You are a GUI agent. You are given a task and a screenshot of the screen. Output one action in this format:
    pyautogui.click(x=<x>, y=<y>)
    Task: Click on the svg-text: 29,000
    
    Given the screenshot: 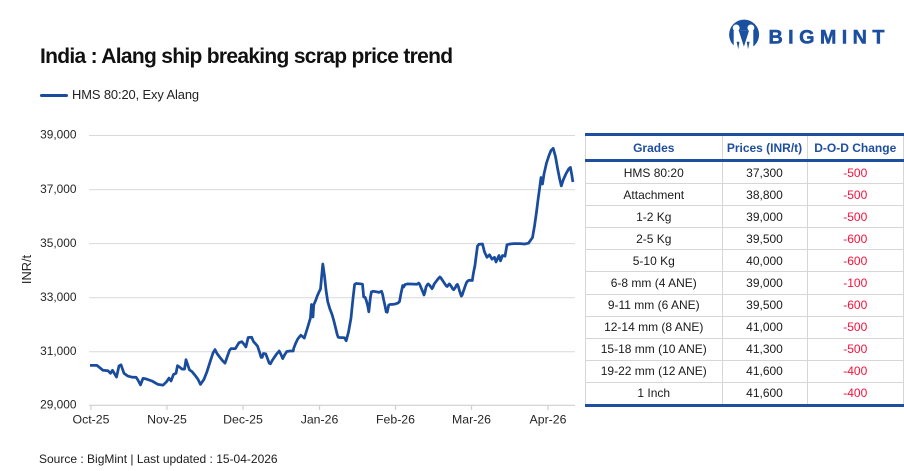 What is the action you would take?
    pyautogui.click(x=58, y=405)
    